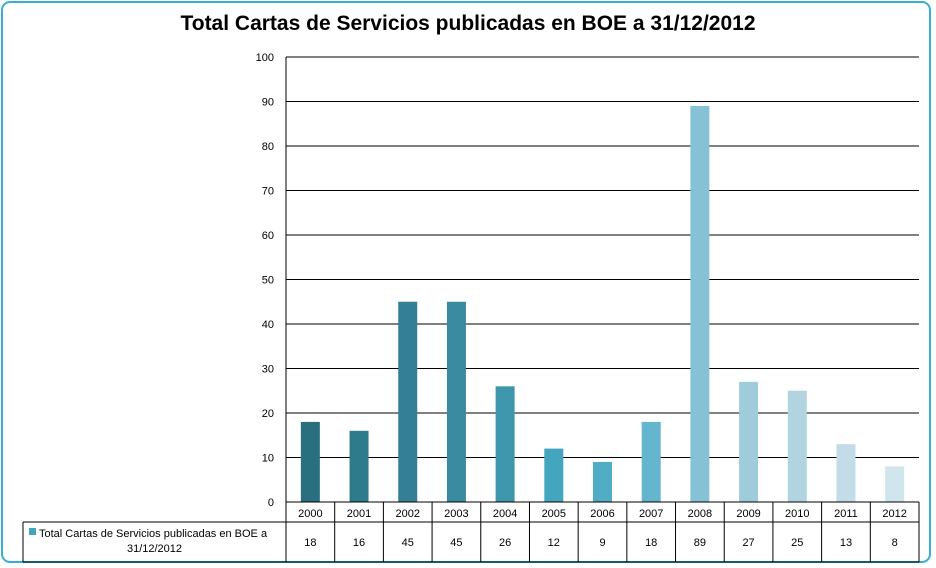  Describe the element at coordinates (846, 543) in the screenshot. I see `data-label-2011: 13` at that location.